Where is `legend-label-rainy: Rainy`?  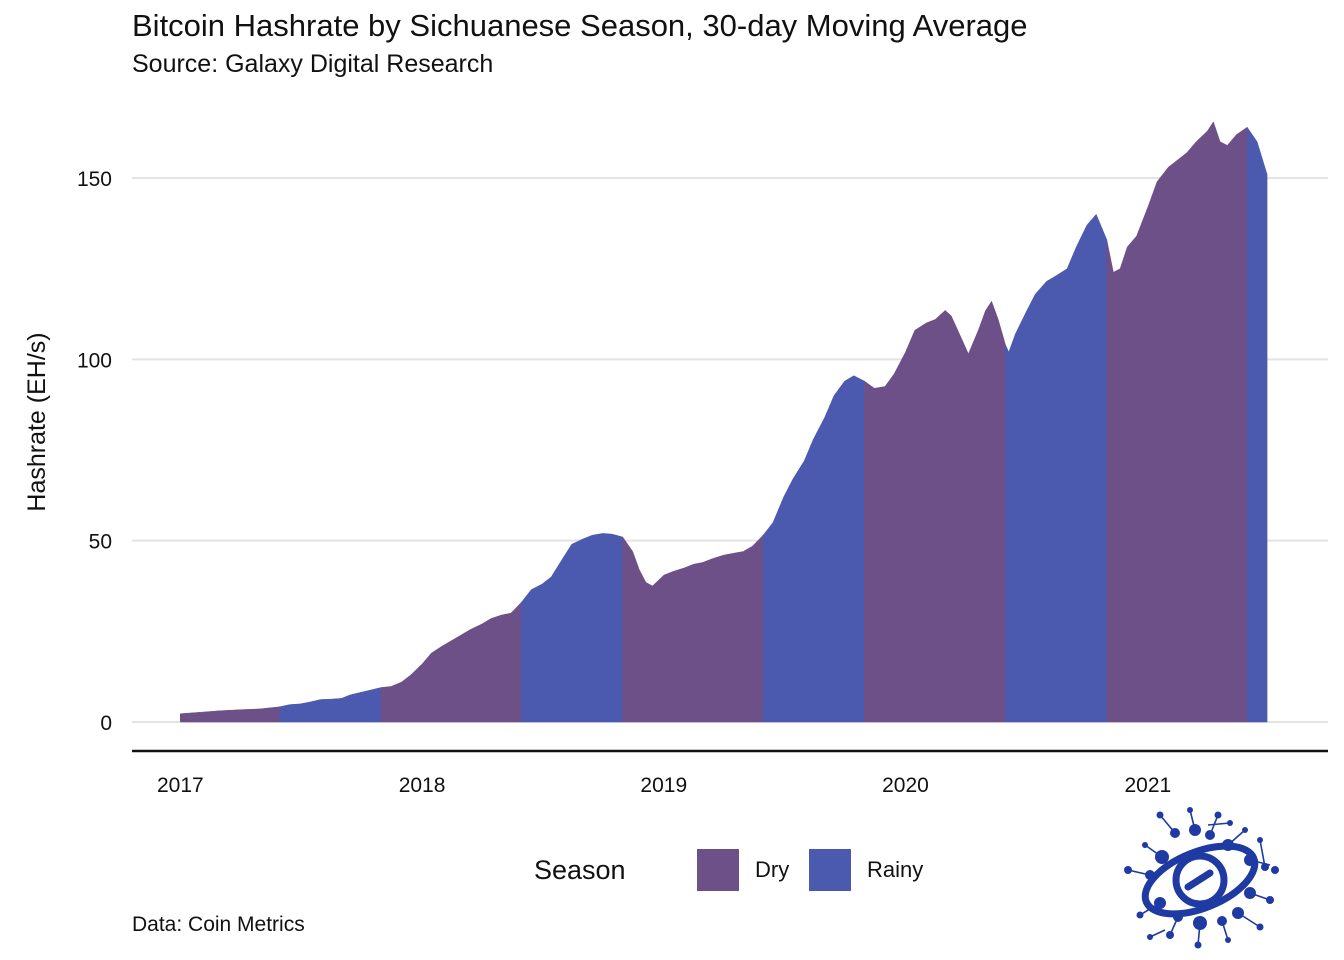 legend-label-rainy: Rainy is located at coordinates (895, 869).